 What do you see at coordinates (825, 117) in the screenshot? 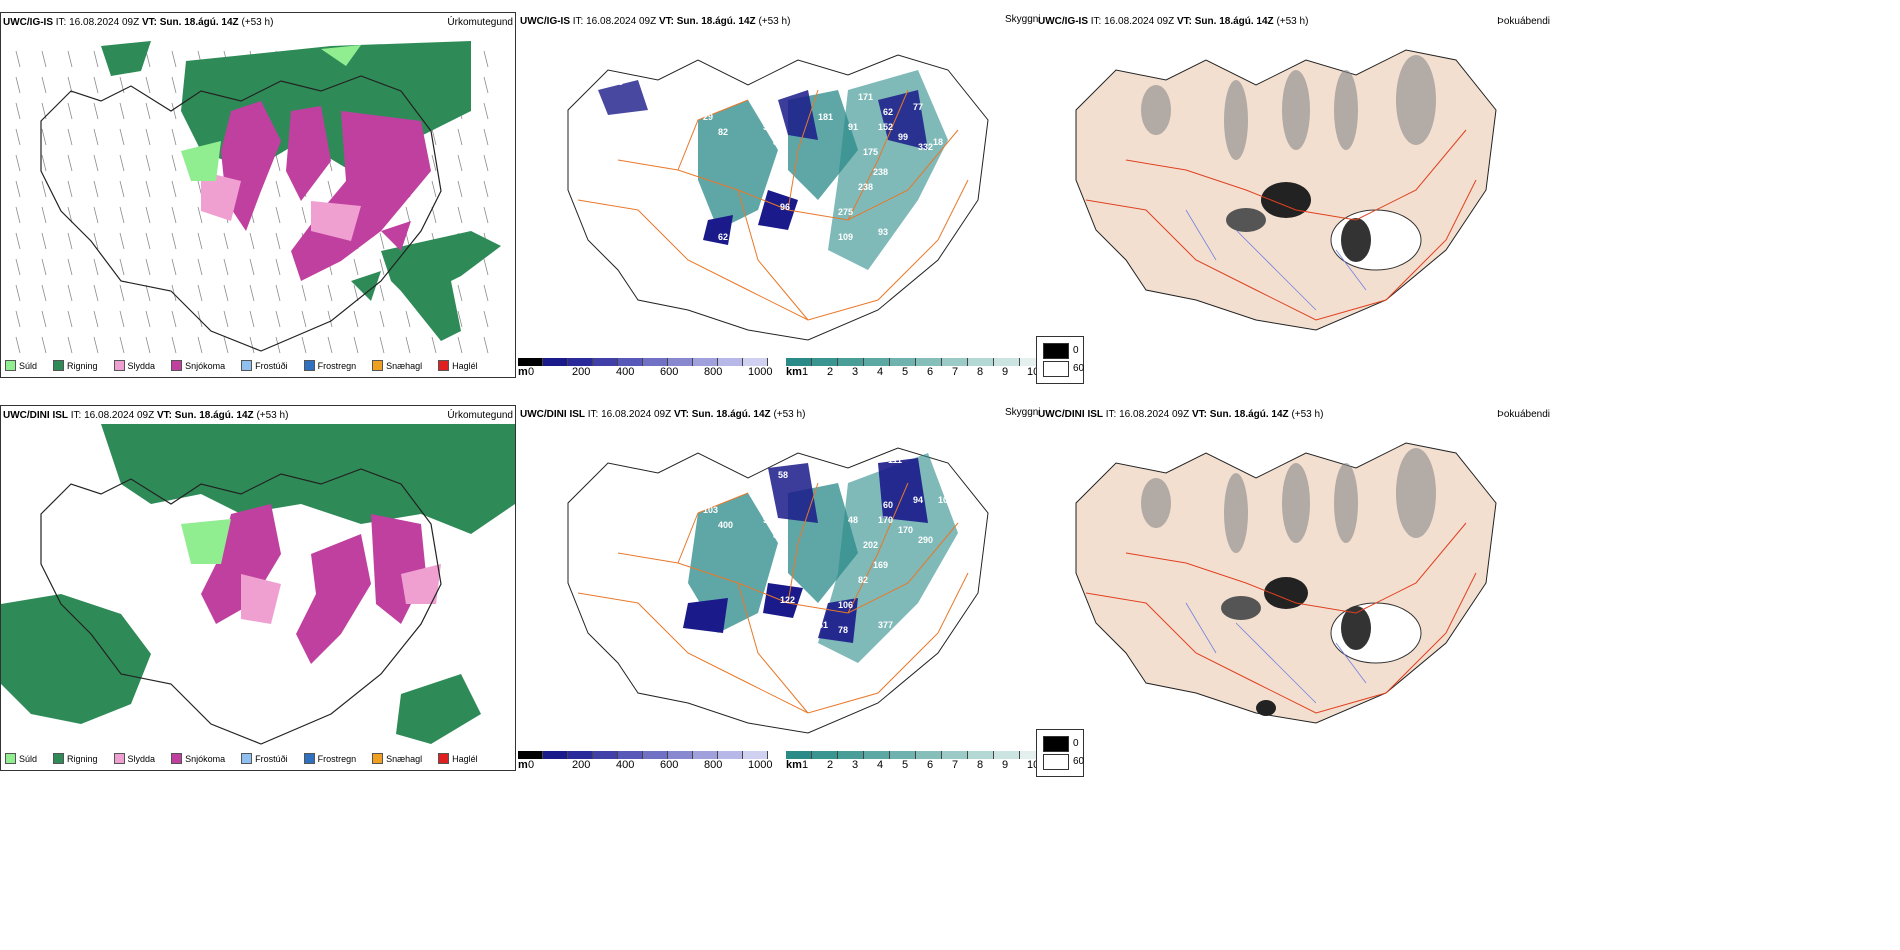
I see `cloud-base-value: 181` at bounding box center [825, 117].